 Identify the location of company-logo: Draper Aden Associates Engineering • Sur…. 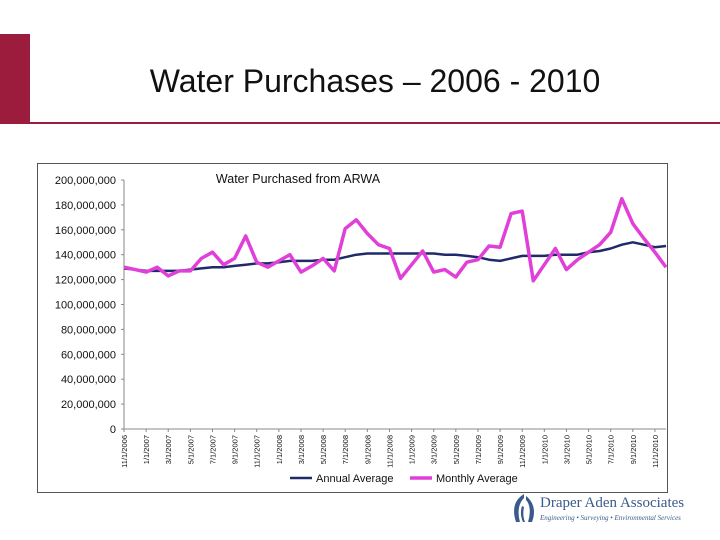
(610, 512).